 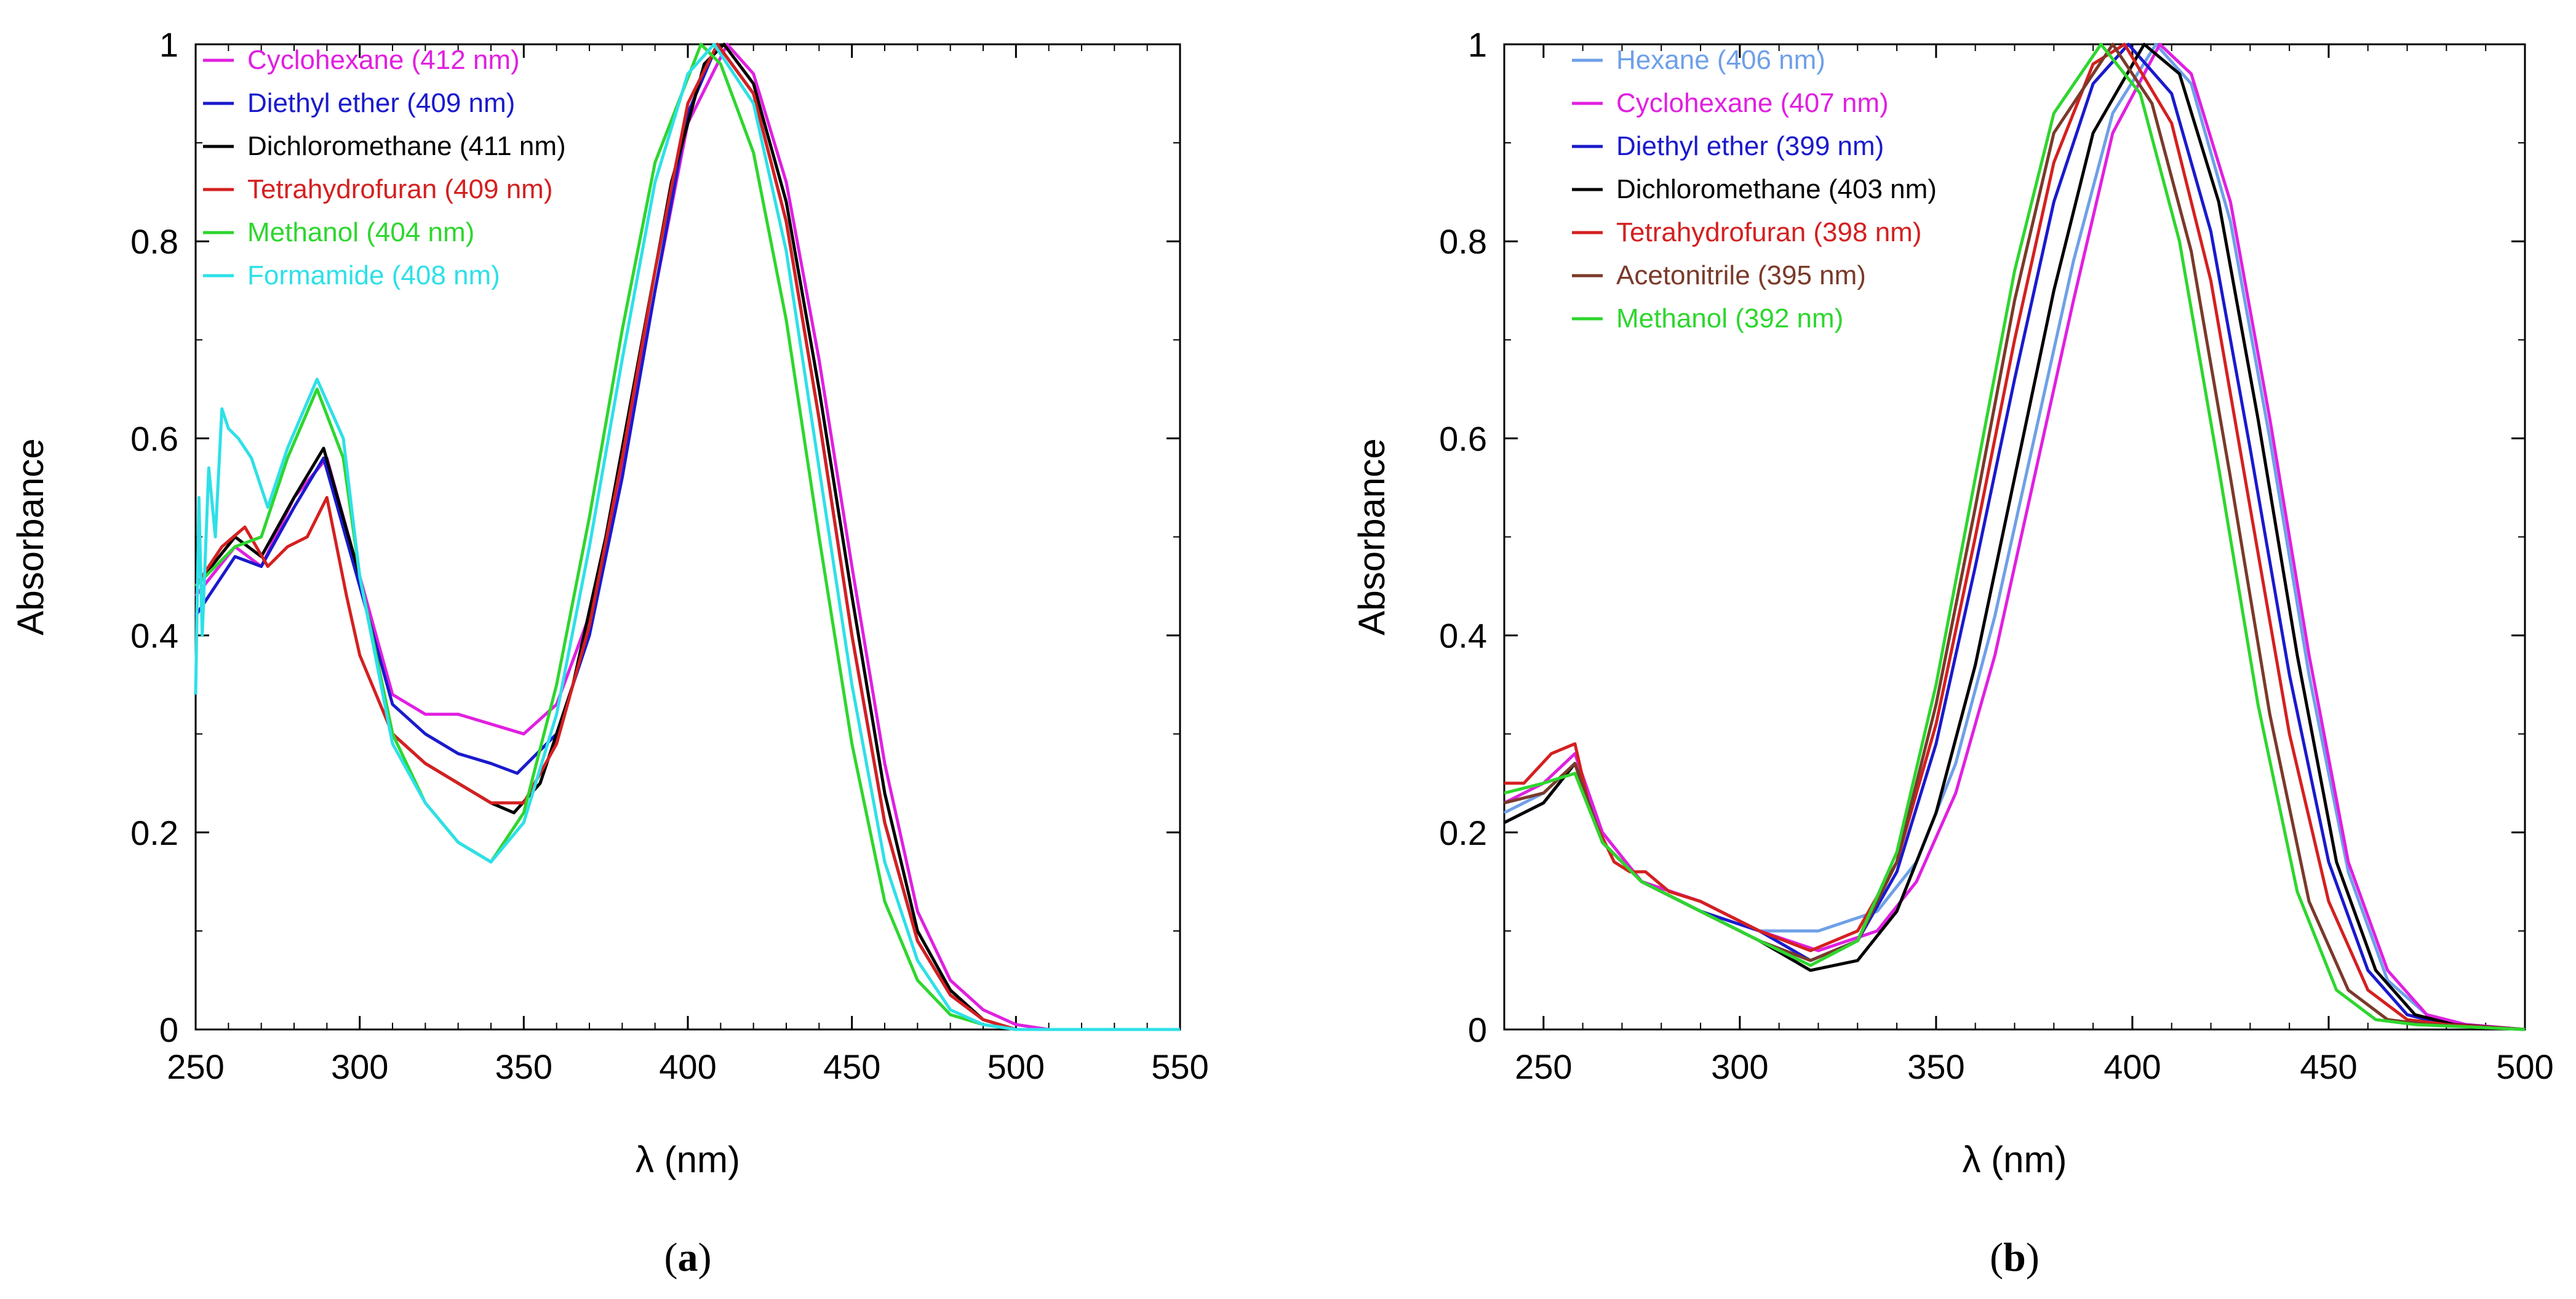 What do you see at coordinates (374, 275) in the screenshot?
I see `legend-entry: Formamide (408 nm)` at bounding box center [374, 275].